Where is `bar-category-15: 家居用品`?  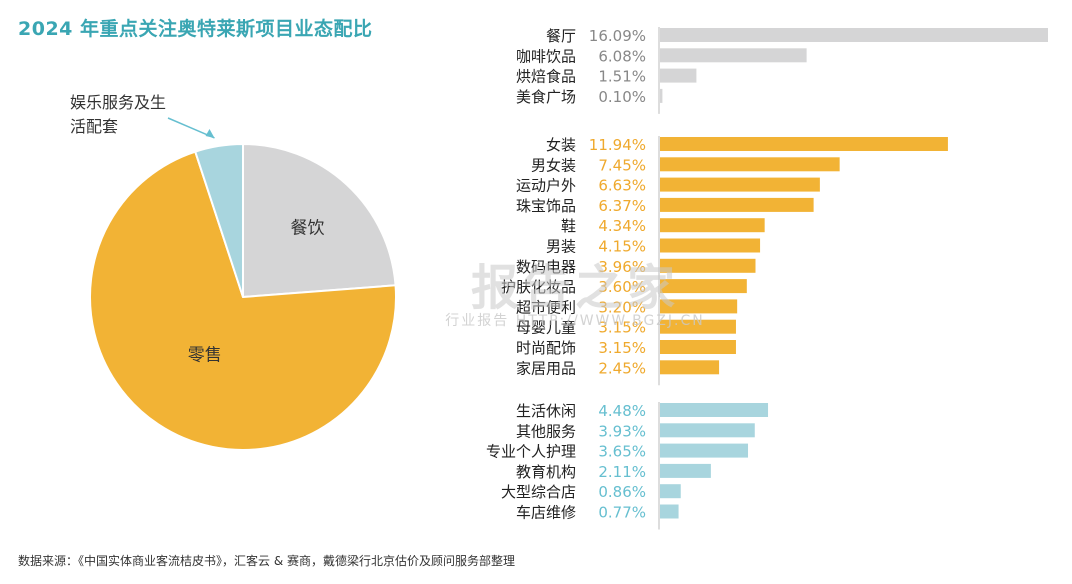 bar-category-15: 家居用品 is located at coordinates (546, 368).